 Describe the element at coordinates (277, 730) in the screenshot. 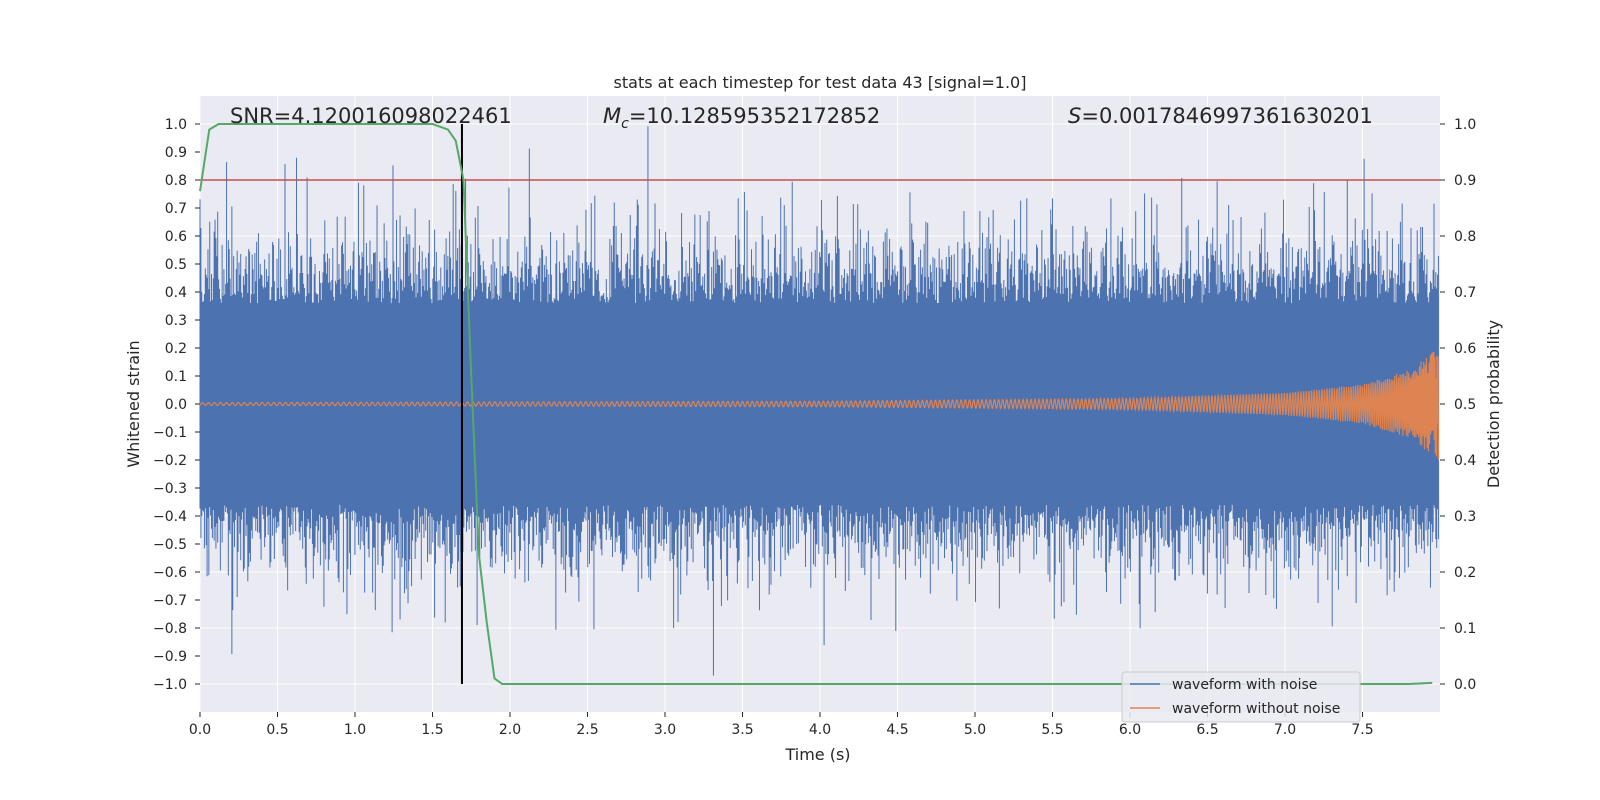

I see `x-tick-label: 0.5` at that location.